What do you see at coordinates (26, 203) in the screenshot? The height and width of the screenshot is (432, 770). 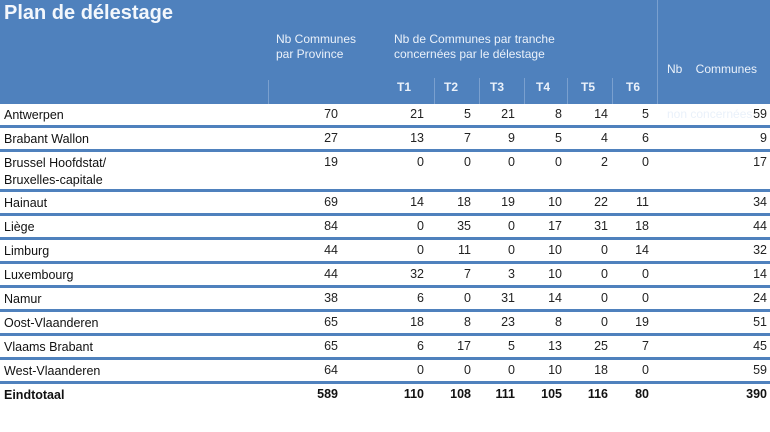 I see `province-name: Hainaut` at bounding box center [26, 203].